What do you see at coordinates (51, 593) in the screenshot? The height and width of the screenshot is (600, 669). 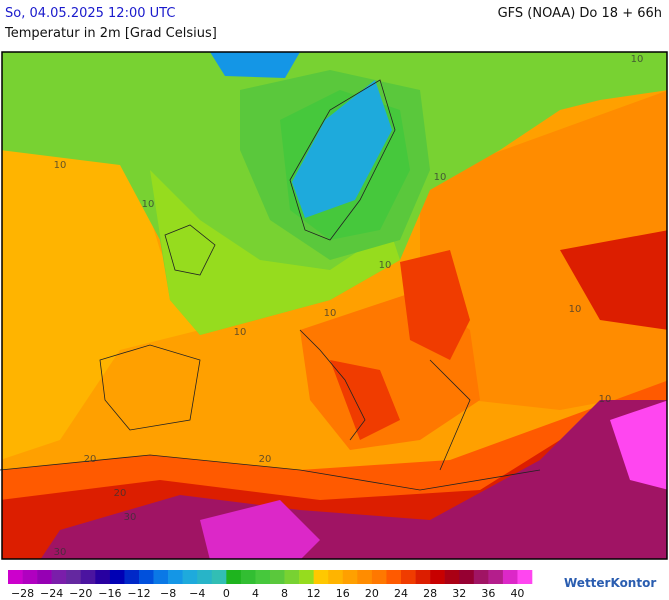 I see `legend-tick-label: −24` at bounding box center [51, 593].